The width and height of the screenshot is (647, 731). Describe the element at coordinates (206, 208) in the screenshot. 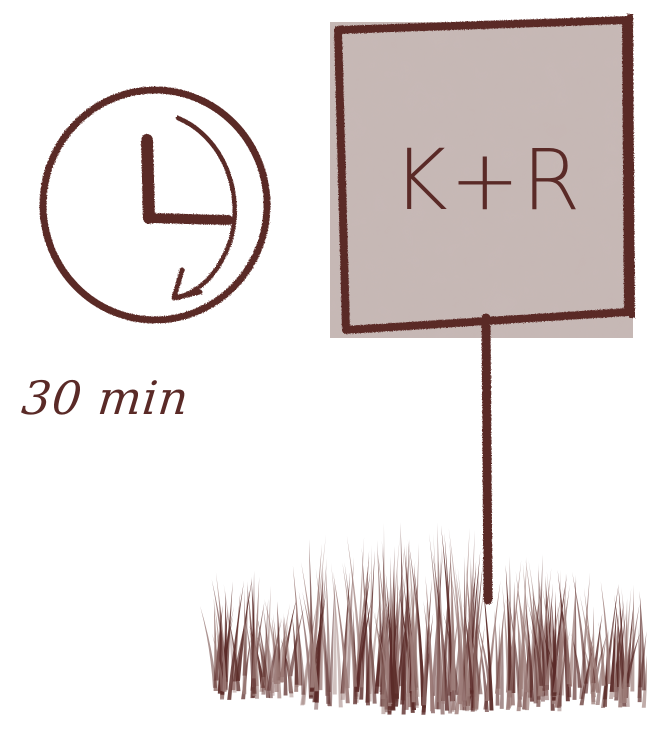

I see `clock-arrow-arc` at that location.